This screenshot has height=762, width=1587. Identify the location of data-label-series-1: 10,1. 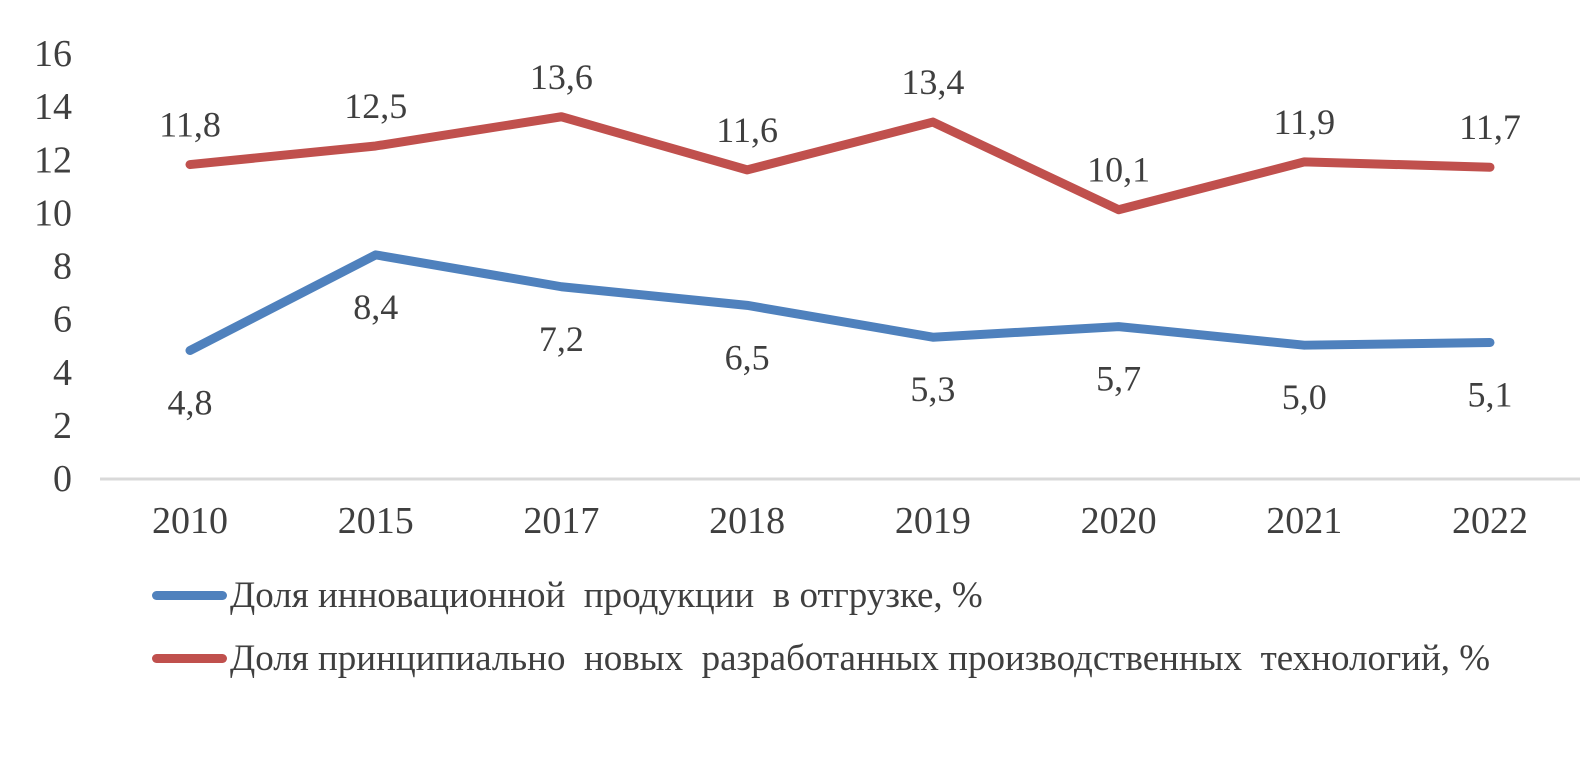
(1118, 170).